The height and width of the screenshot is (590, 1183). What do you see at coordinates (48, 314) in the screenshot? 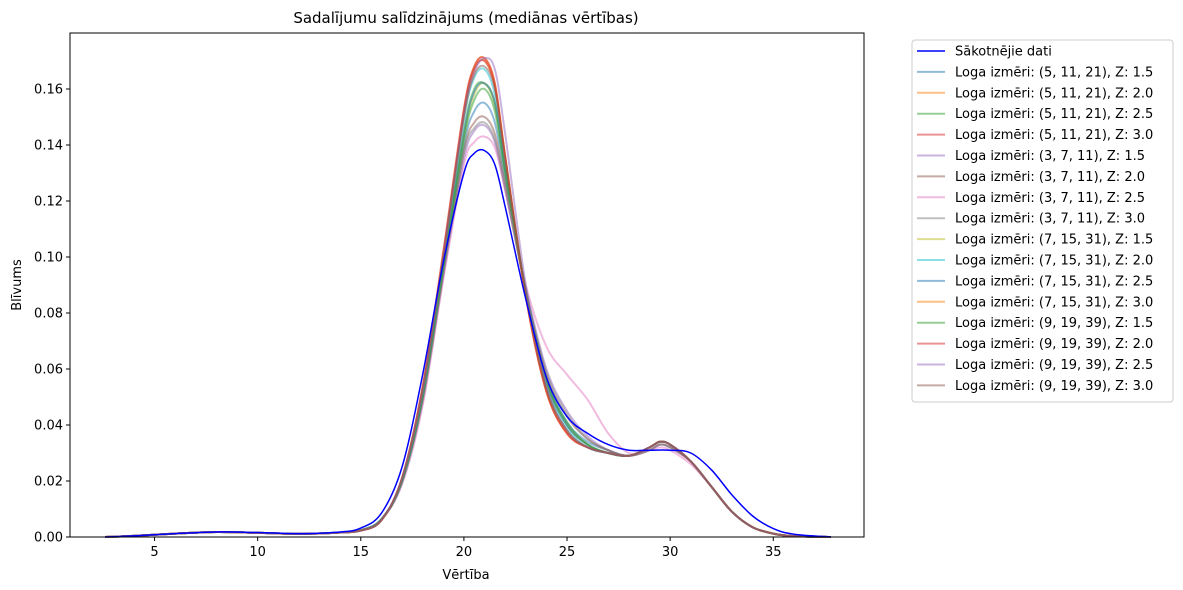
I see `y-tick-label: 0.08` at bounding box center [48, 314].